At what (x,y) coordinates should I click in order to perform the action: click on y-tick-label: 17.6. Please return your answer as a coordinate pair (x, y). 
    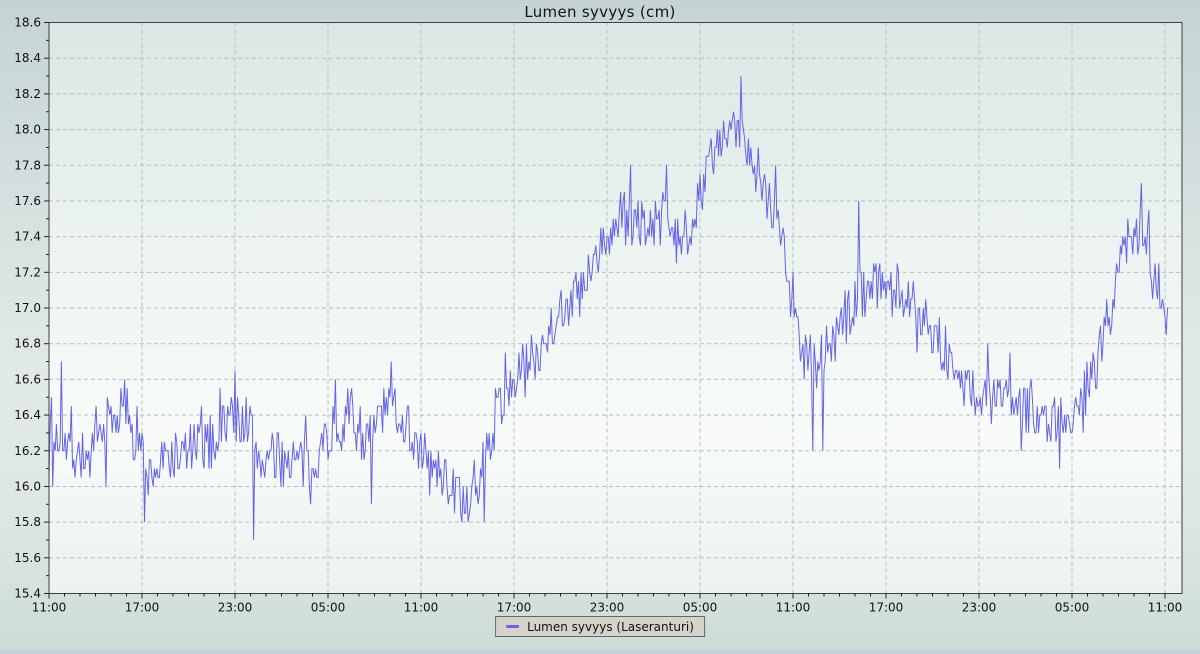
    Looking at the image, I should click on (27, 201).